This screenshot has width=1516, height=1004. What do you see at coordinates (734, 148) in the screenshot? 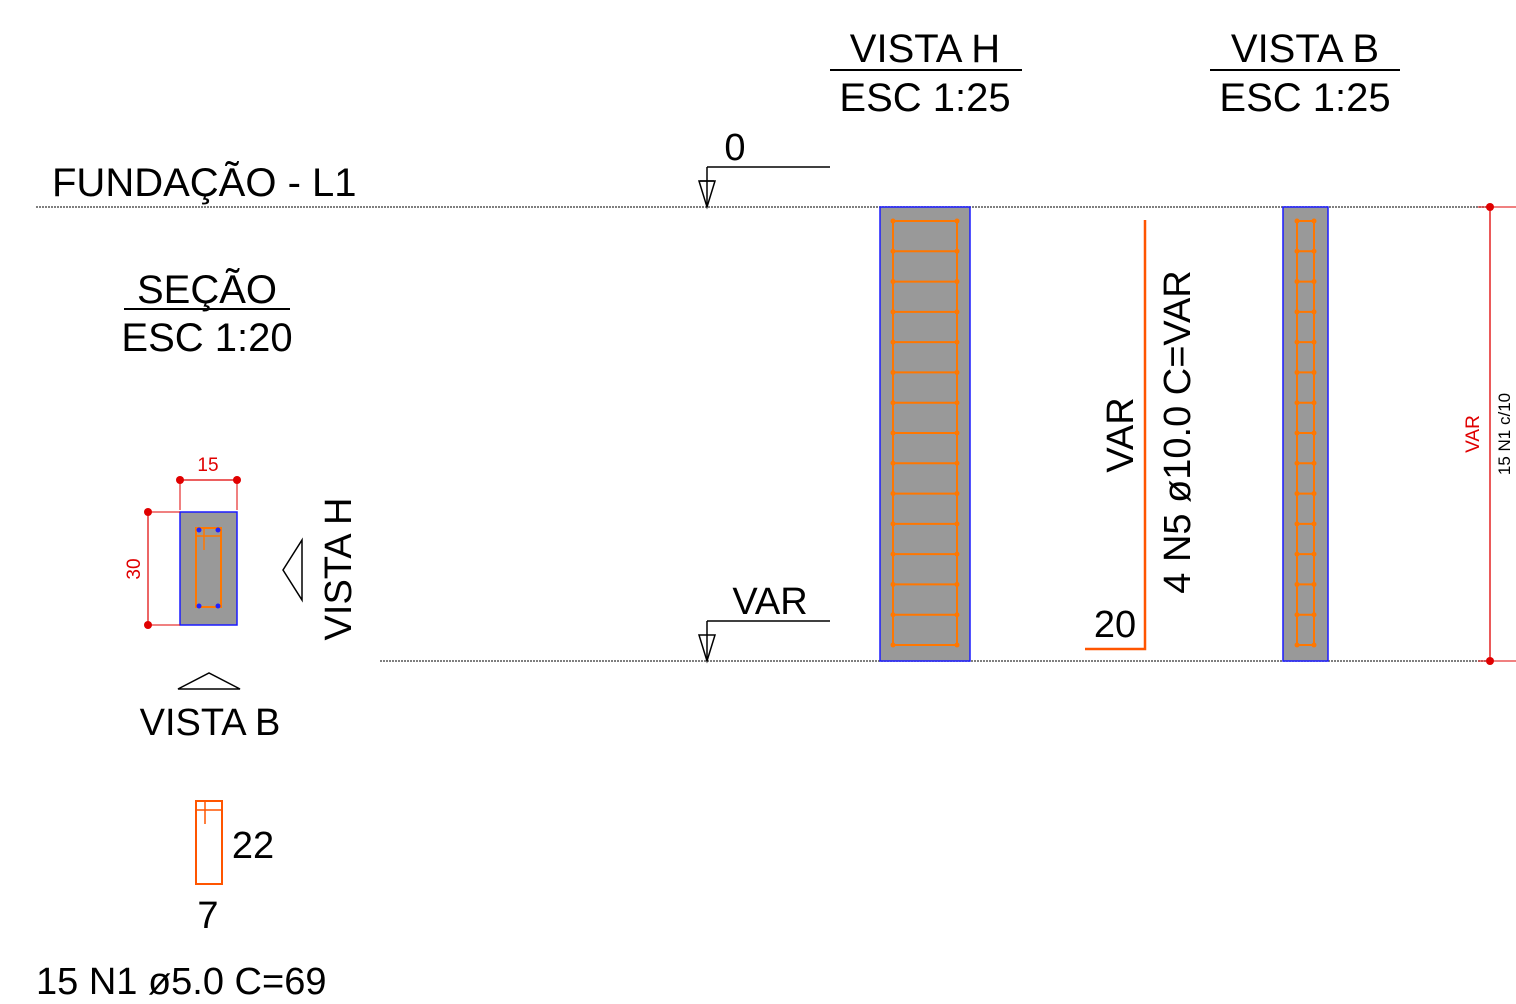
I see `level-top-label: 0` at bounding box center [734, 148].